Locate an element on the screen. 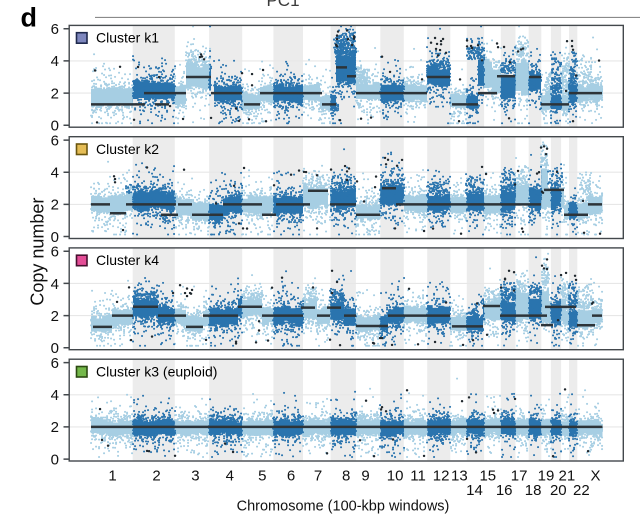  svg-text: Chromosome (100-kbp windows) is located at coordinates (343, 507).